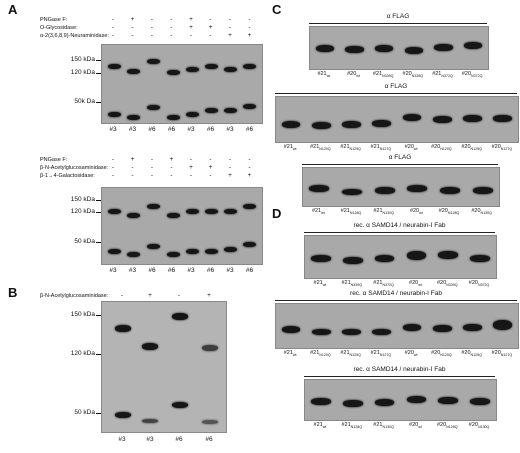  Describe the element at coordinates (452, 285) in the screenshot. I see `construct-variant: N339Q` at that location.